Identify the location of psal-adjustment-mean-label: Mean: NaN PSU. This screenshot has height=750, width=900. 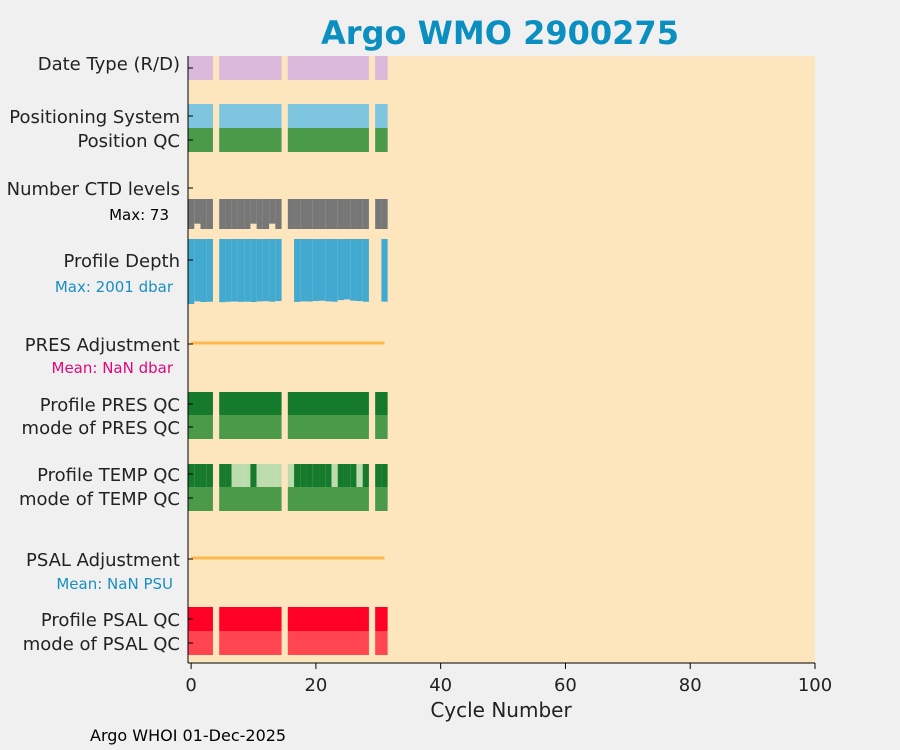
(114, 584).